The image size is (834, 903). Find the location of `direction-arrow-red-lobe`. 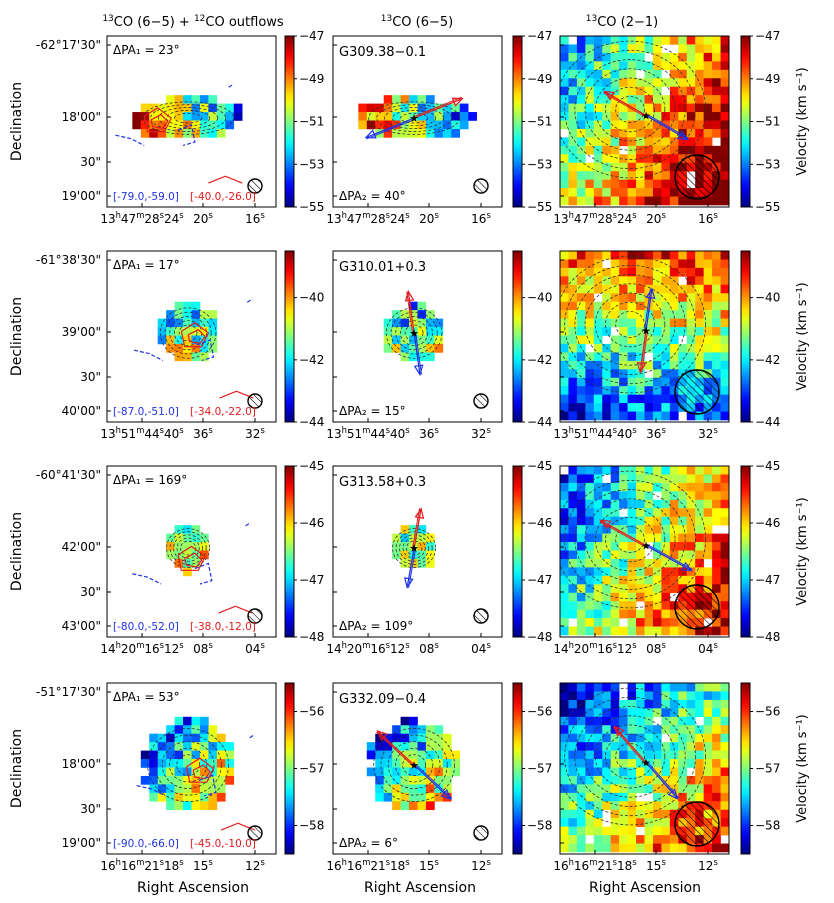

direction-arrow-red-lobe is located at coordinates (630, 744).